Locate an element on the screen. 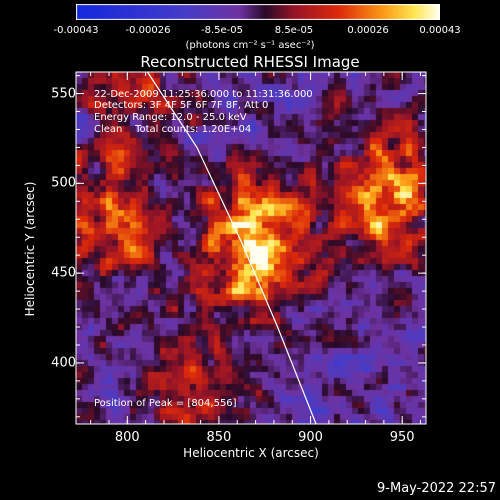 The height and width of the screenshot is (500, 500). annotation-clean: Clean Total counts: 1.20E+04 is located at coordinates (173, 129).